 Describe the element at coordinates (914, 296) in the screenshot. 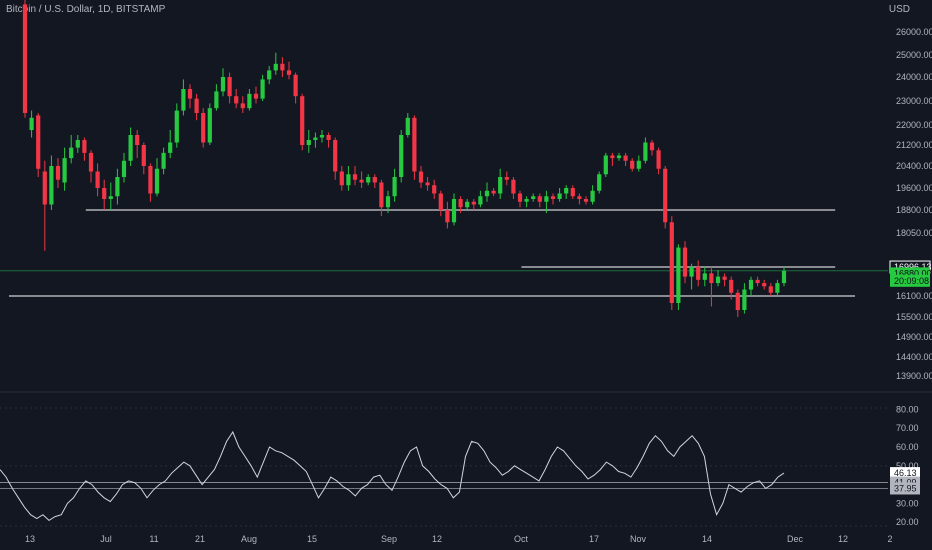

I see `price-tick-label: 16100.00` at that location.